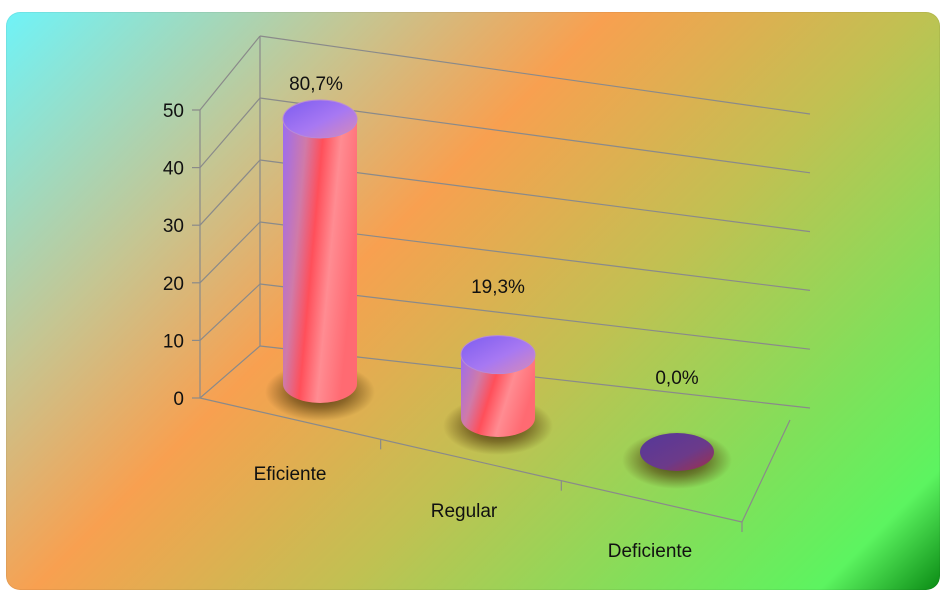 This screenshot has width=944, height=592. Describe the element at coordinates (464, 511) in the screenshot. I see `x-tick-label: Regular` at that location.